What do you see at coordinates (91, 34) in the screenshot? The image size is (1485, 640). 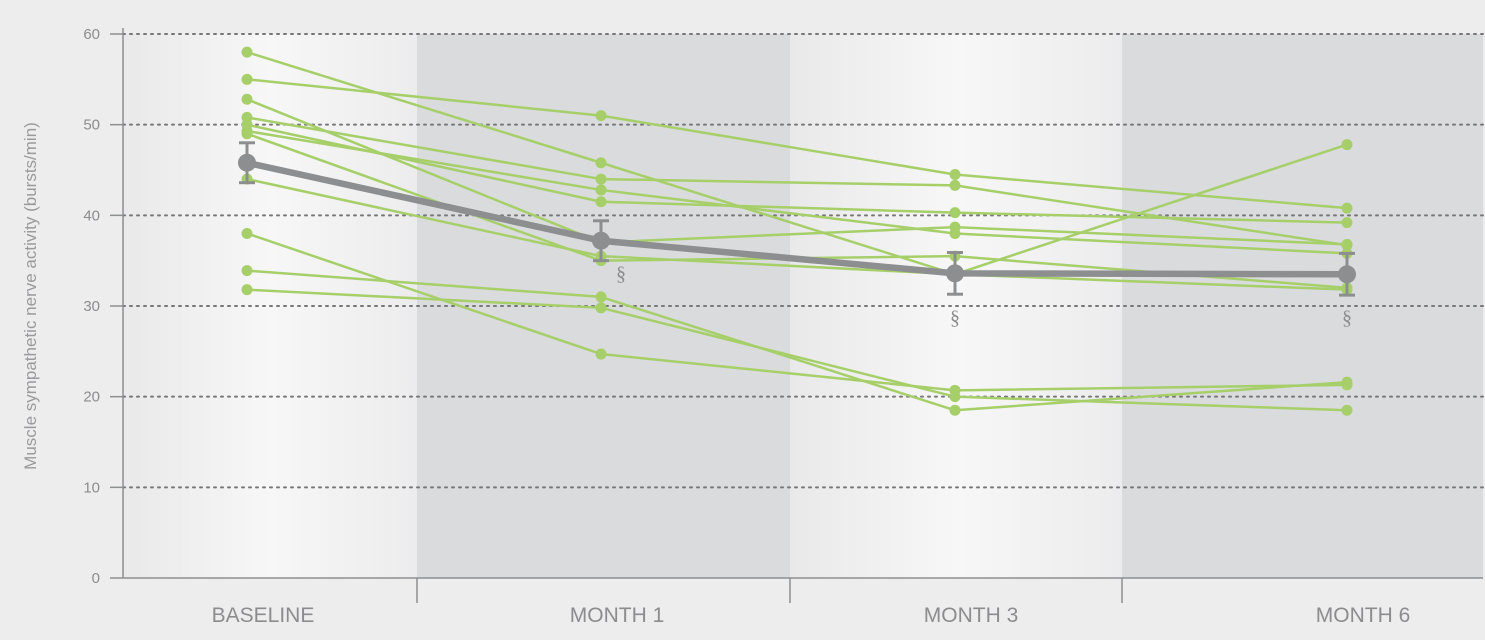 I see `y-tick-label: 60` at bounding box center [91, 34].